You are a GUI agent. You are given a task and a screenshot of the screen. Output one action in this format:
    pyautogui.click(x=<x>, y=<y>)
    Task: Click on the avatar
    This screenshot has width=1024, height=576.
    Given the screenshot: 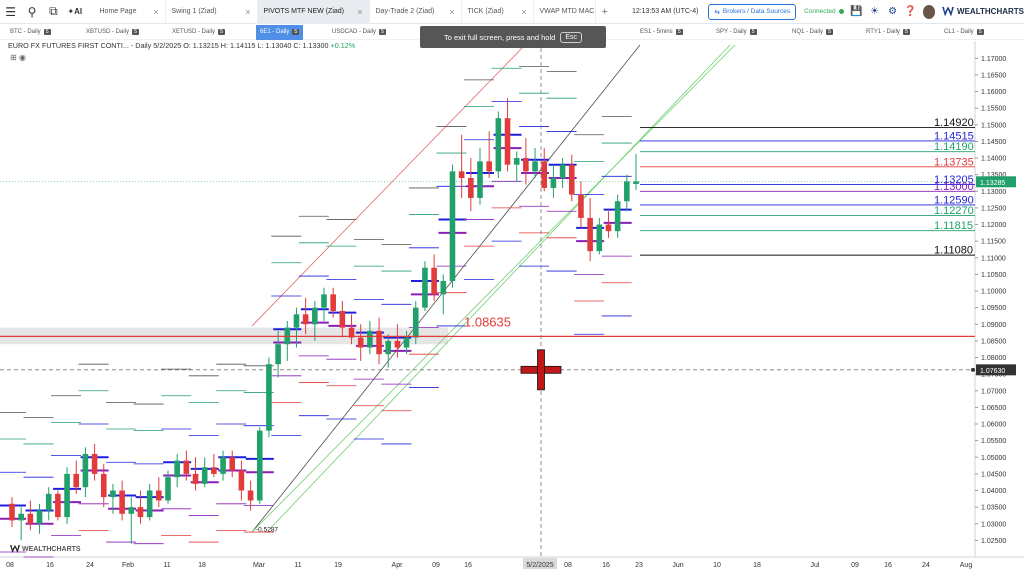 What is the action you would take?
    pyautogui.click(x=929, y=11)
    